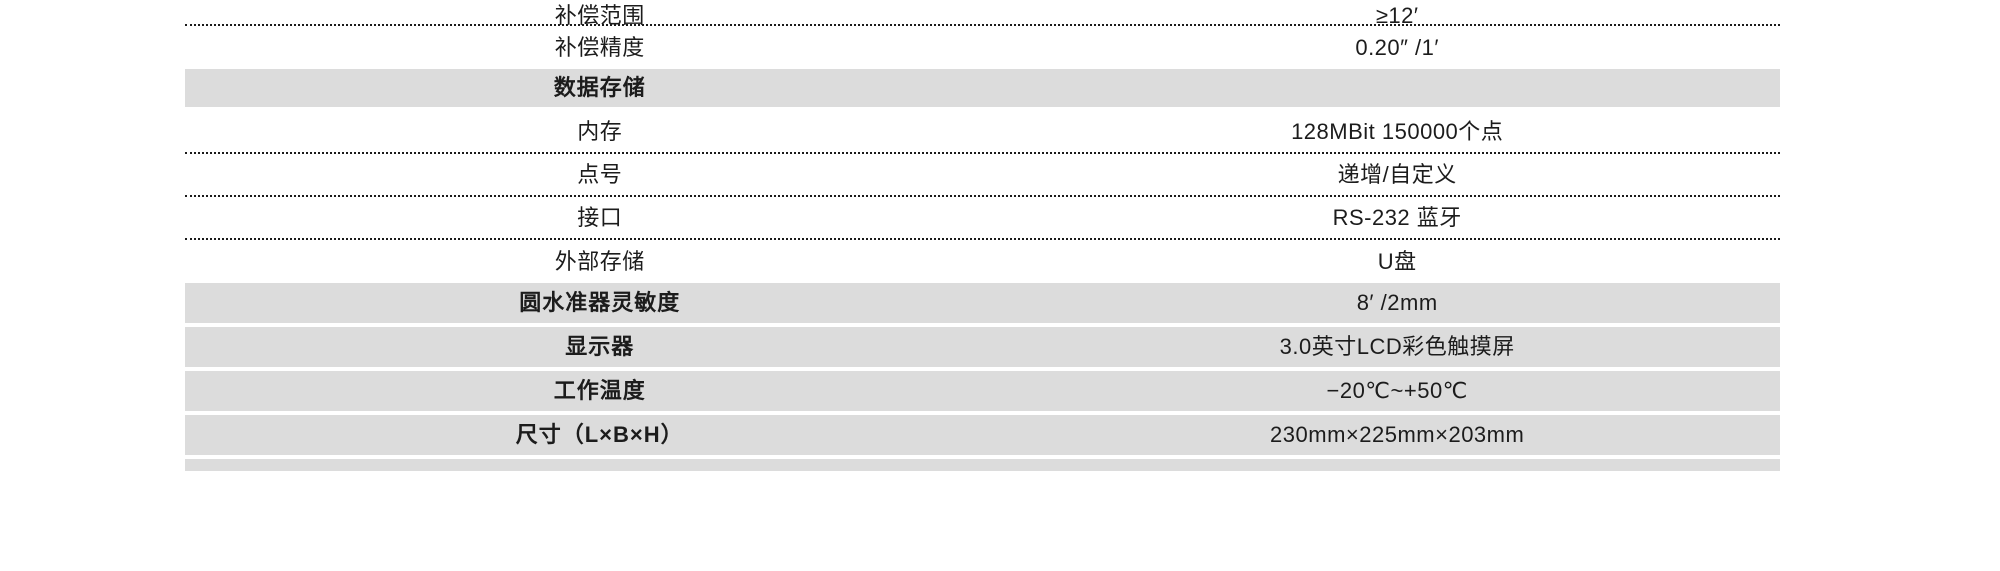  I want to click on spec-value: 8′ /2mm, so click(1397, 302).